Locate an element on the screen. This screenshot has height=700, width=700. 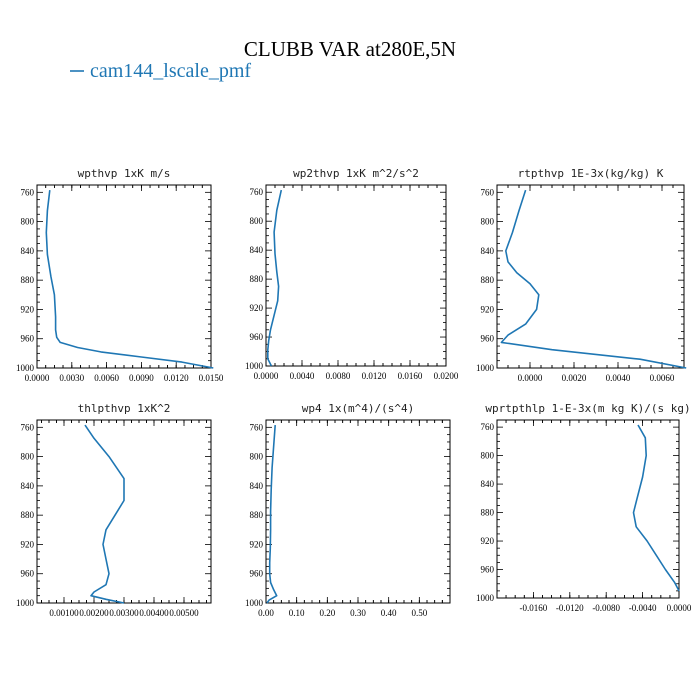
x-tick-label: 0.00500 is located at coordinates (184, 613).